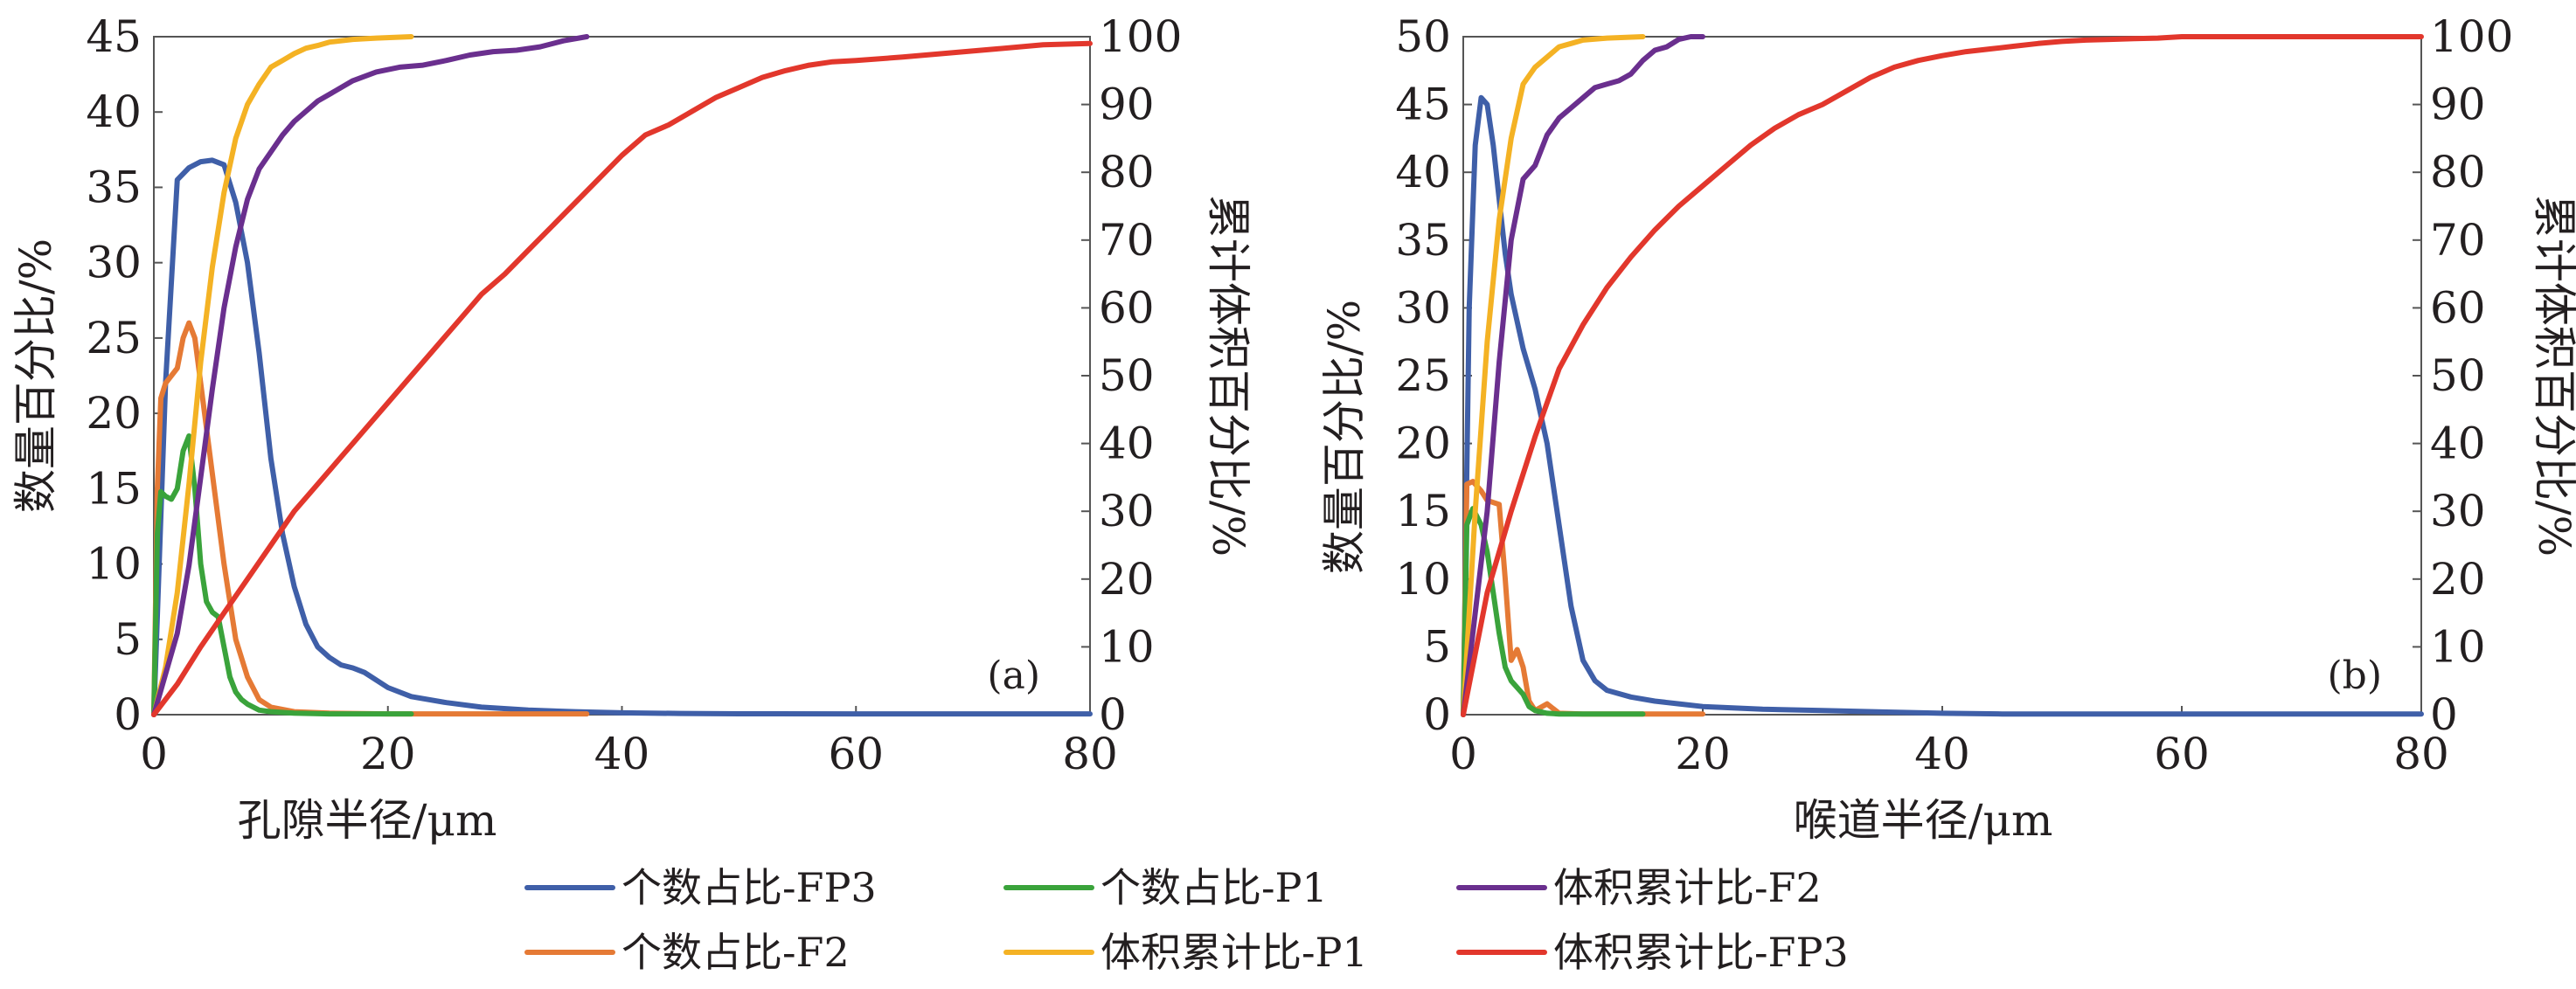  I want to click on series-line-f2-vol-b, so click(1583, 376).